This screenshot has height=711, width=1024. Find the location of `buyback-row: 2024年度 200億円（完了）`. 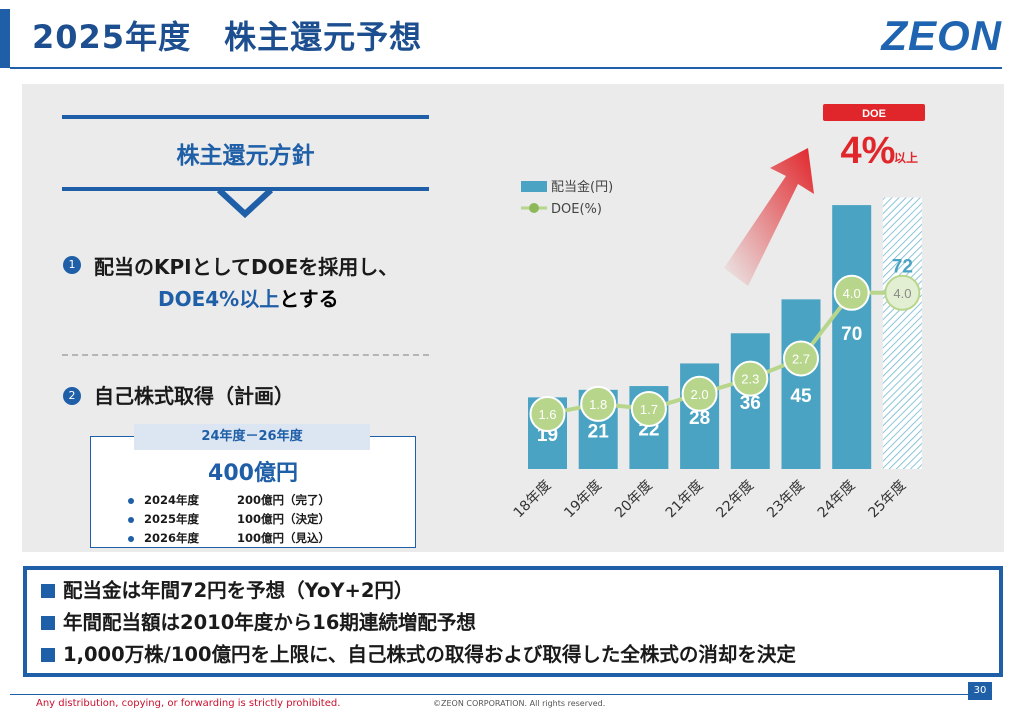

buyback-row: 2024年度 200億円（完了） is located at coordinates (229, 500).